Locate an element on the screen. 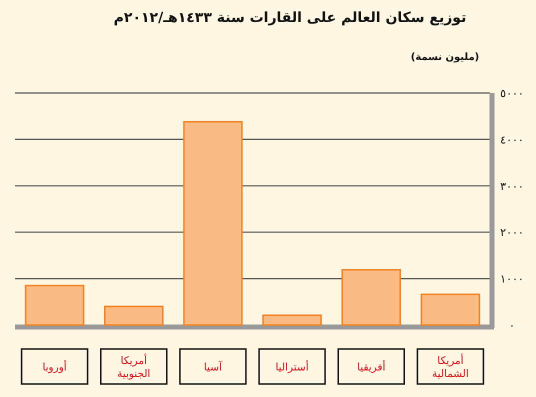  y-tick-label: ١٠٠٠ is located at coordinates (512, 279).